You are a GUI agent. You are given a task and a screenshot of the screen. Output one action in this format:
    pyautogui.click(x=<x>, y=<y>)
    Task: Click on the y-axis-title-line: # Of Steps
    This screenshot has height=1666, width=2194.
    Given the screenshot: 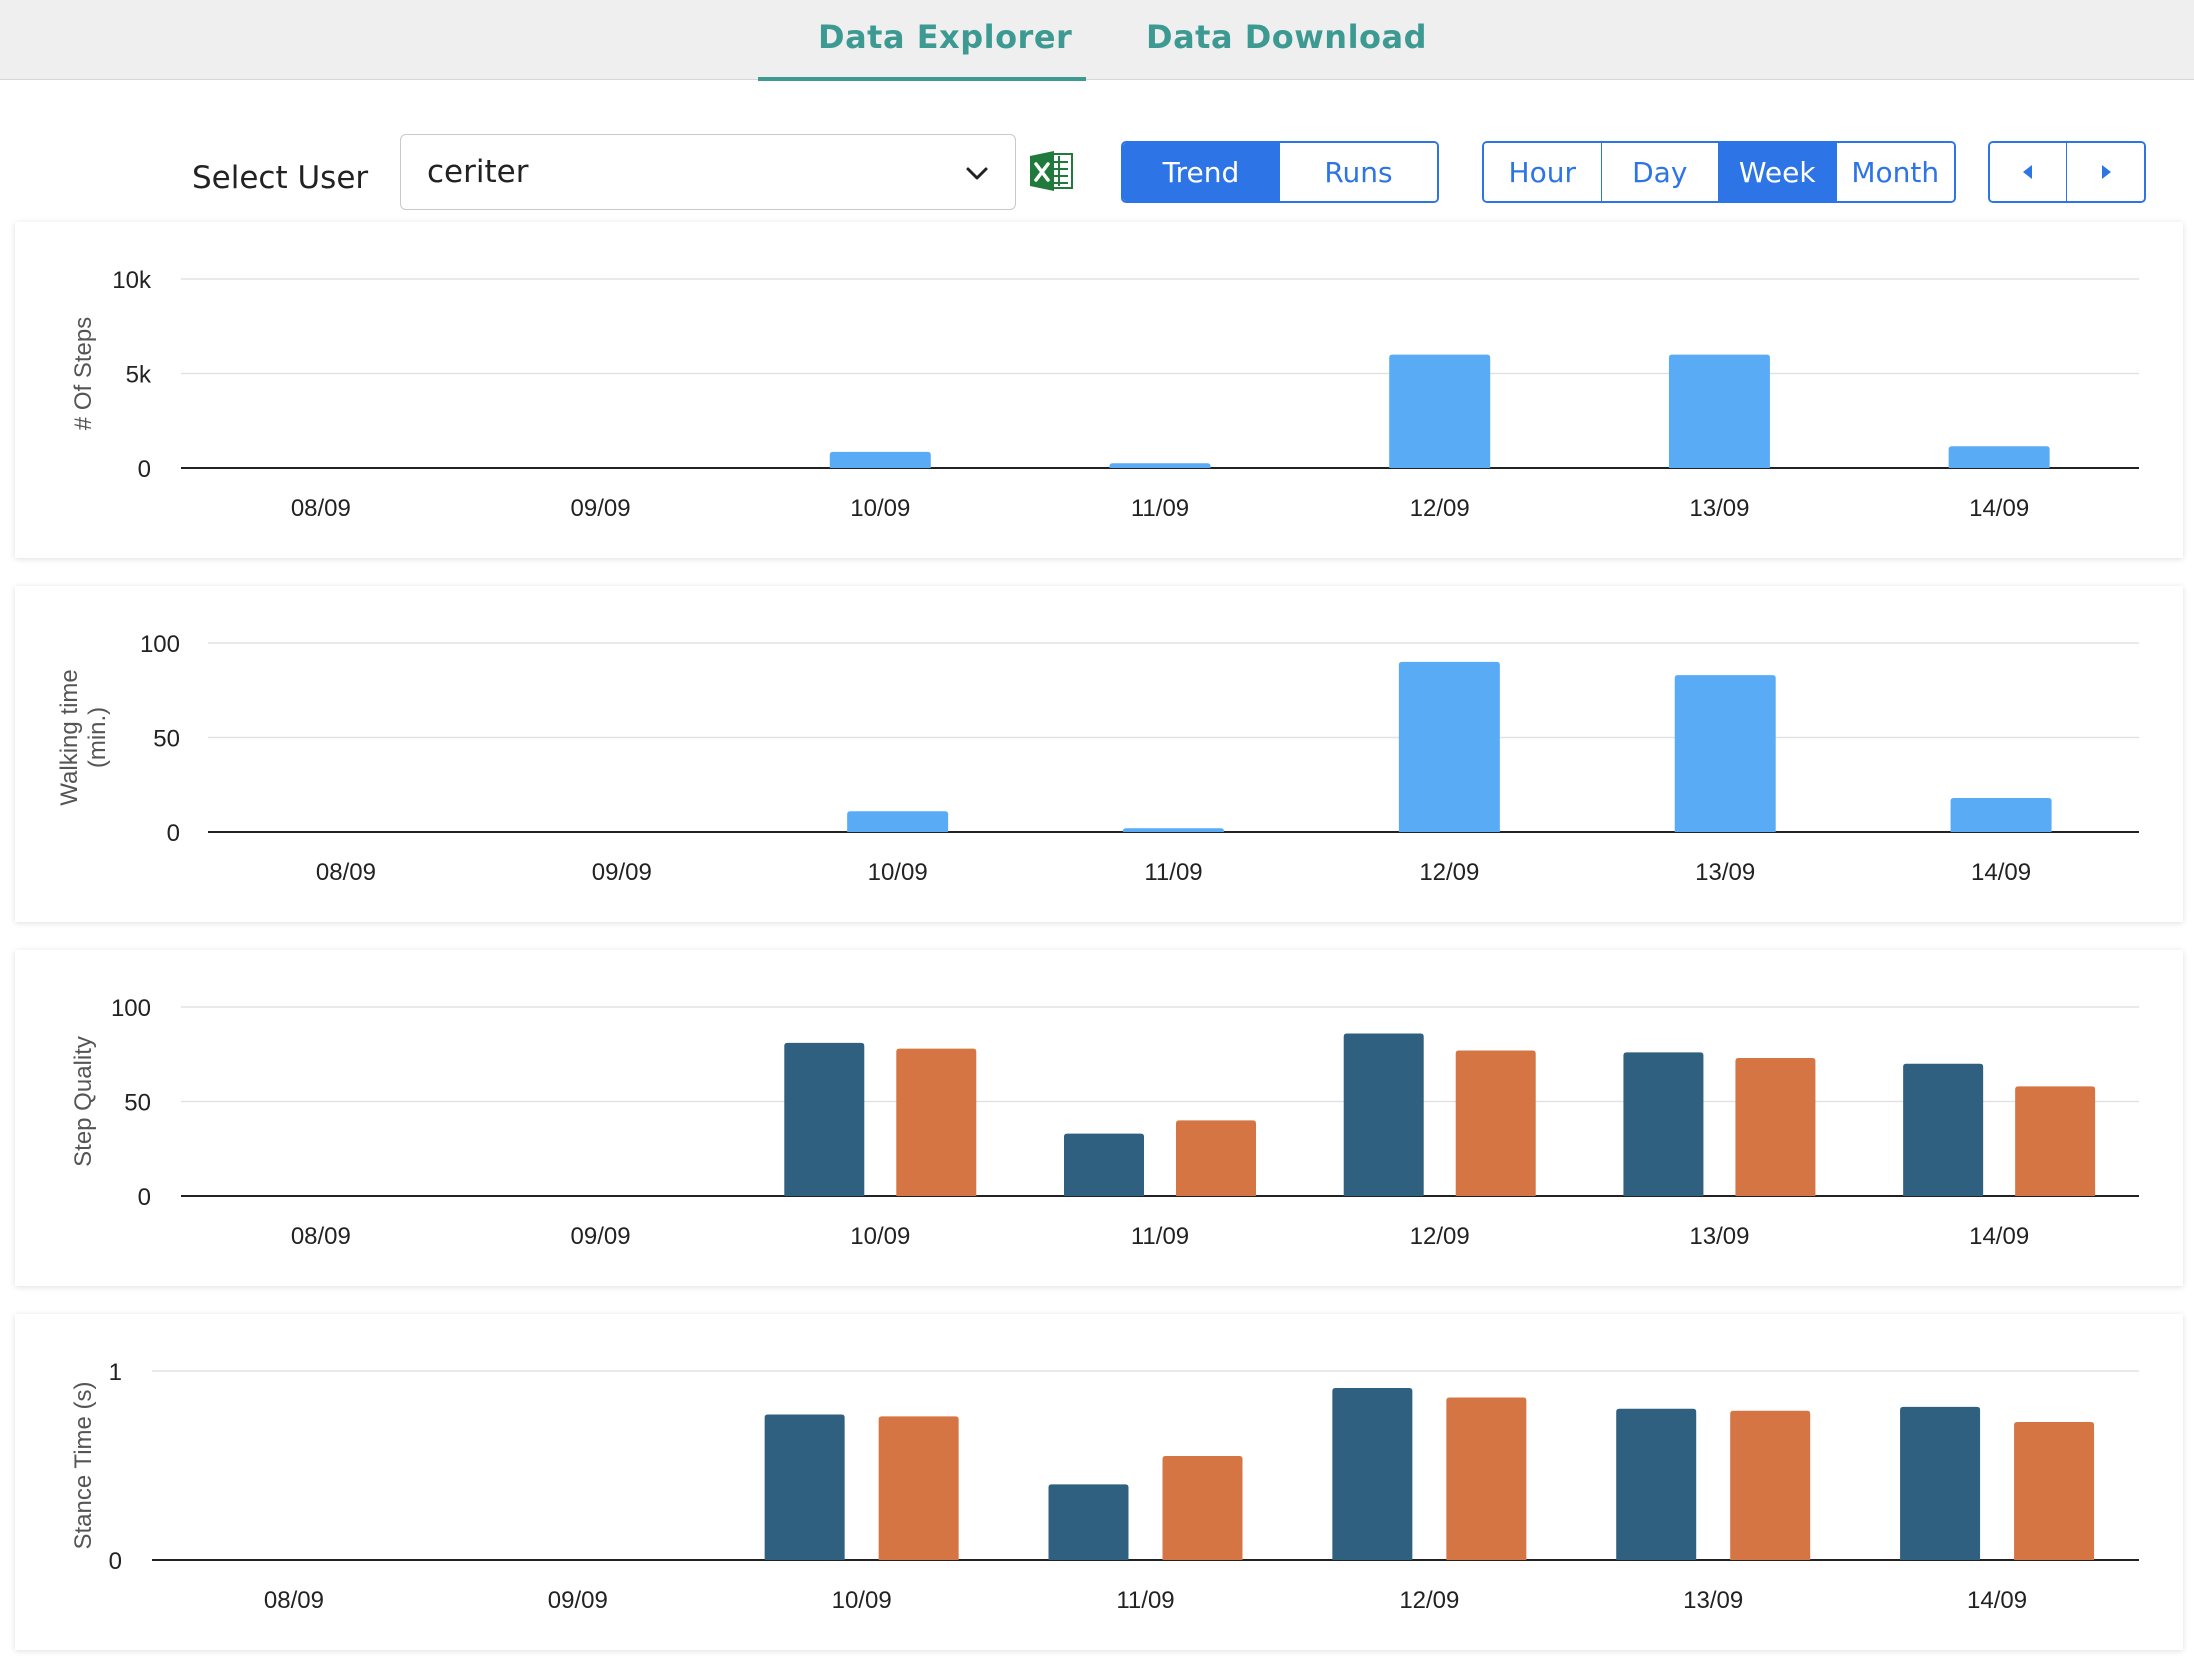 What is the action you would take?
    pyautogui.click(x=83, y=373)
    